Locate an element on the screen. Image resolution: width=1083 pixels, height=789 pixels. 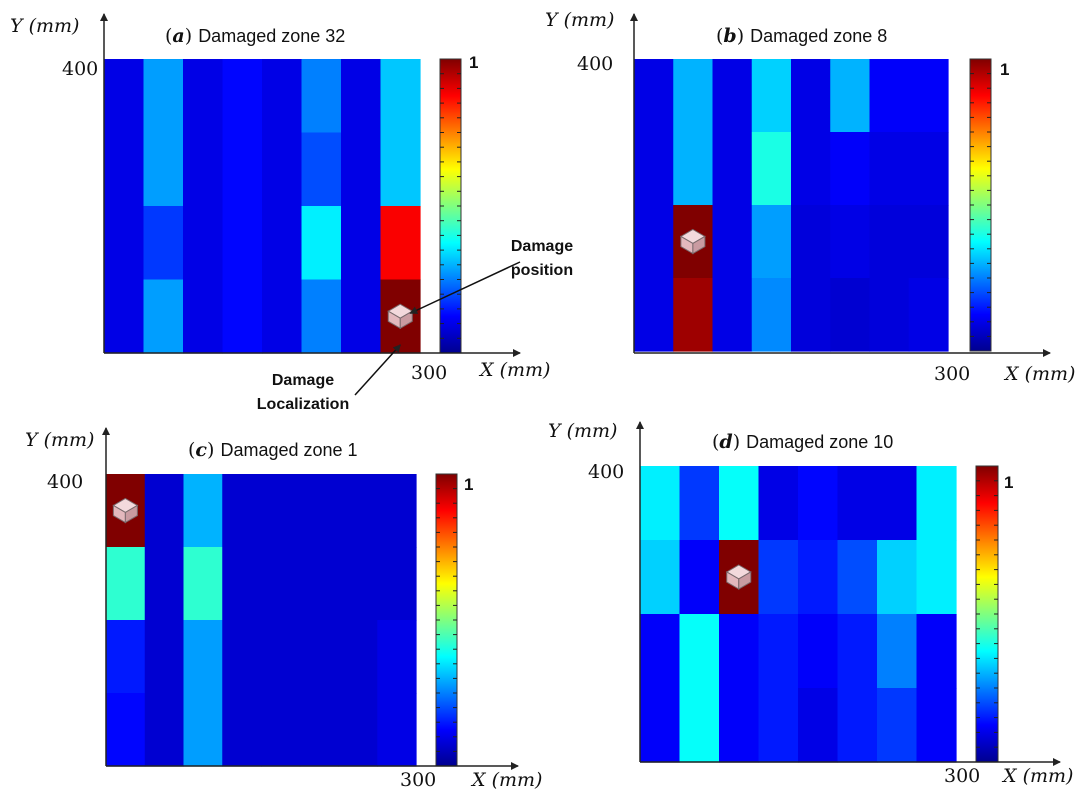
heatmap-cell-r3-c6 is located at coordinates (889, 315).